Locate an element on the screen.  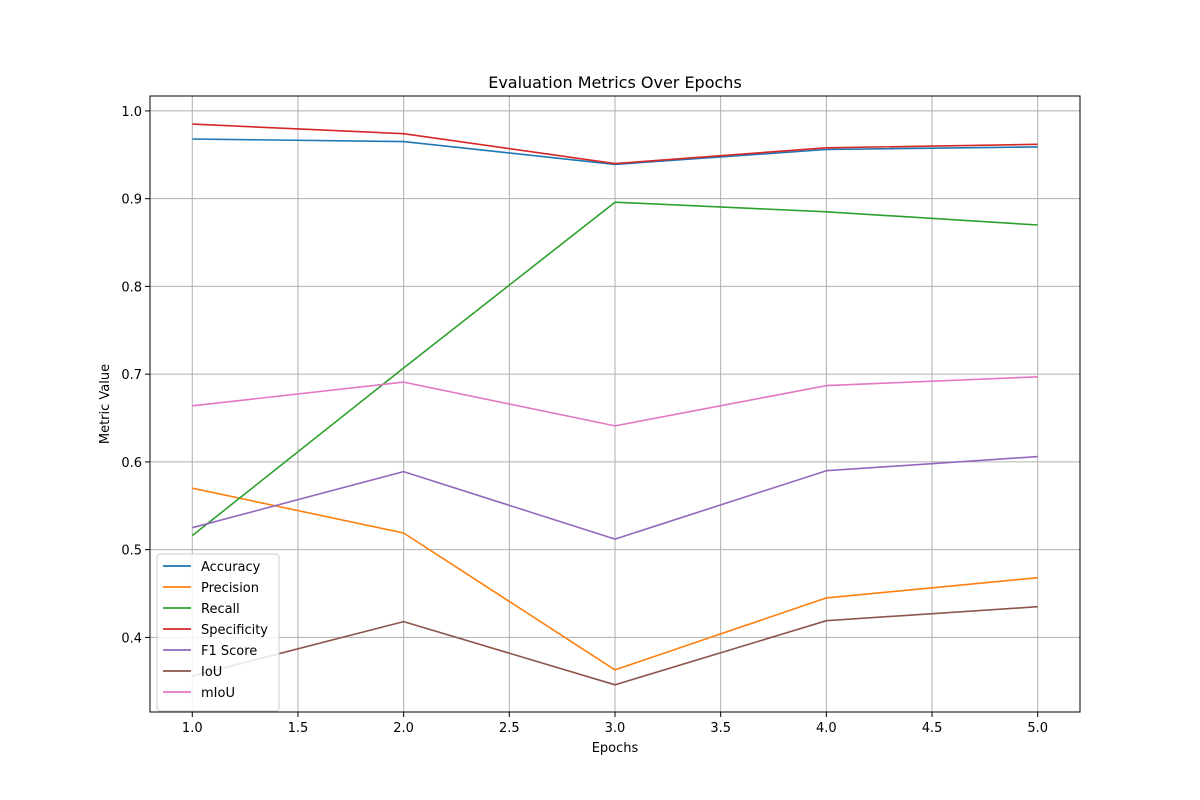
y-tick-label: 1.0 is located at coordinates (131, 112).